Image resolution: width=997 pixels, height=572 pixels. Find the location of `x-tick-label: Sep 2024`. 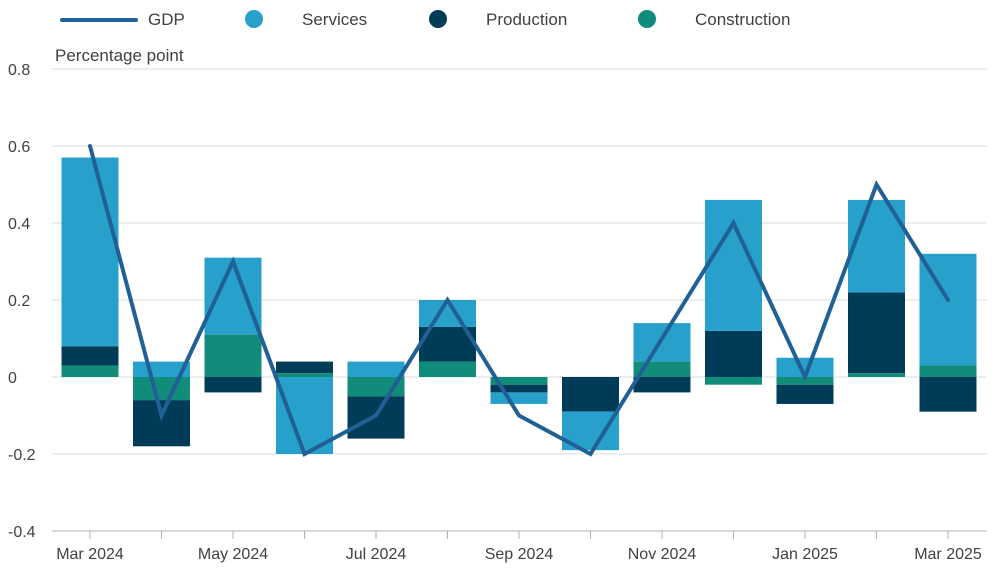

x-tick-label: Sep 2024 is located at coordinates (519, 554).